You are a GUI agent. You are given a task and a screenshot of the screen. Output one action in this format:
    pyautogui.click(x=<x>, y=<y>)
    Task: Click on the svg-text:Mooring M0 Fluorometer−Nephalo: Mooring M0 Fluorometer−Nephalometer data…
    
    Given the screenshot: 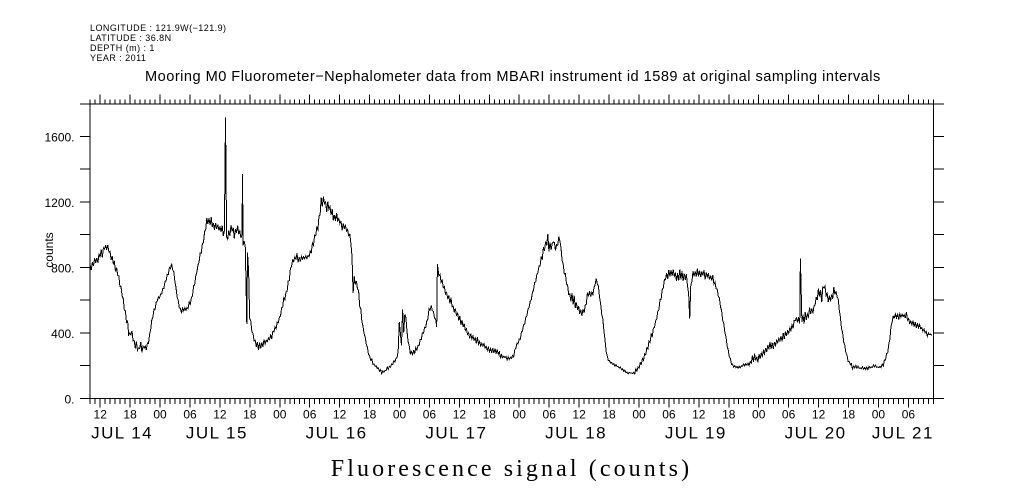 What is the action you would take?
    pyautogui.click(x=513, y=77)
    